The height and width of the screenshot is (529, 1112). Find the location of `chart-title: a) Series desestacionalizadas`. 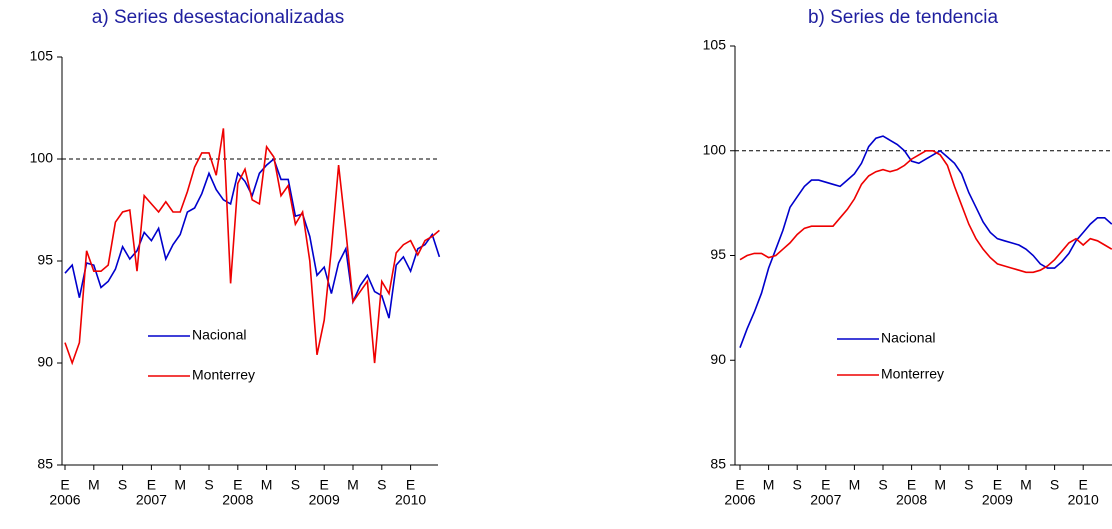

chart-title: a) Series desestacionalizadas is located at coordinates (218, 17).